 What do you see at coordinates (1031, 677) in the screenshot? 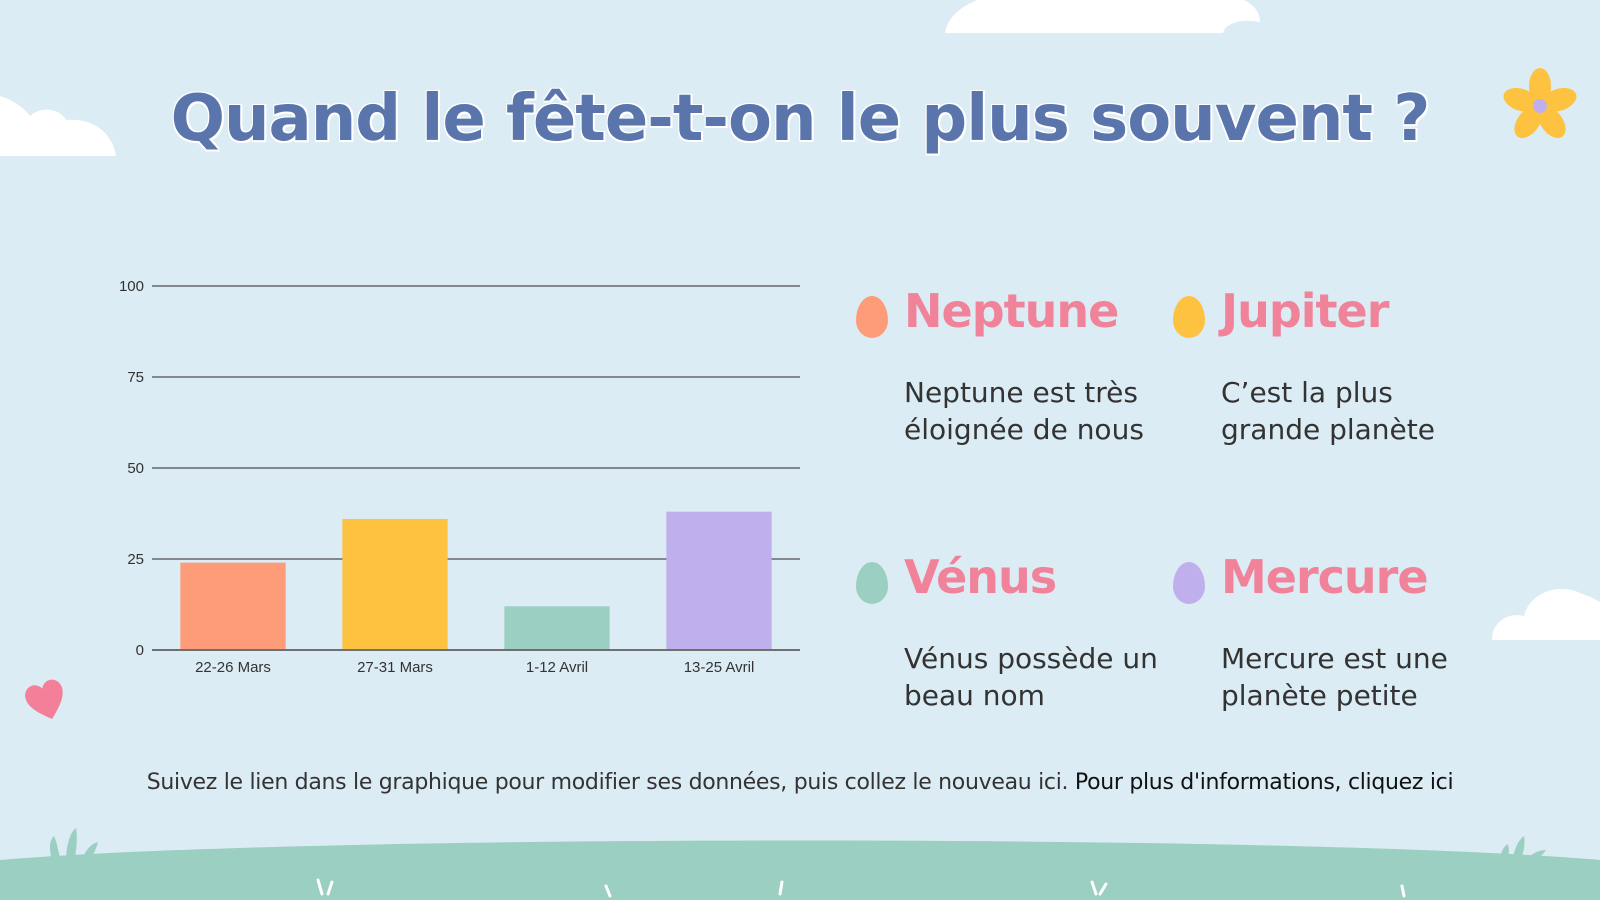
I see `legend-description: Vénus possède un beau nom` at bounding box center [1031, 677].